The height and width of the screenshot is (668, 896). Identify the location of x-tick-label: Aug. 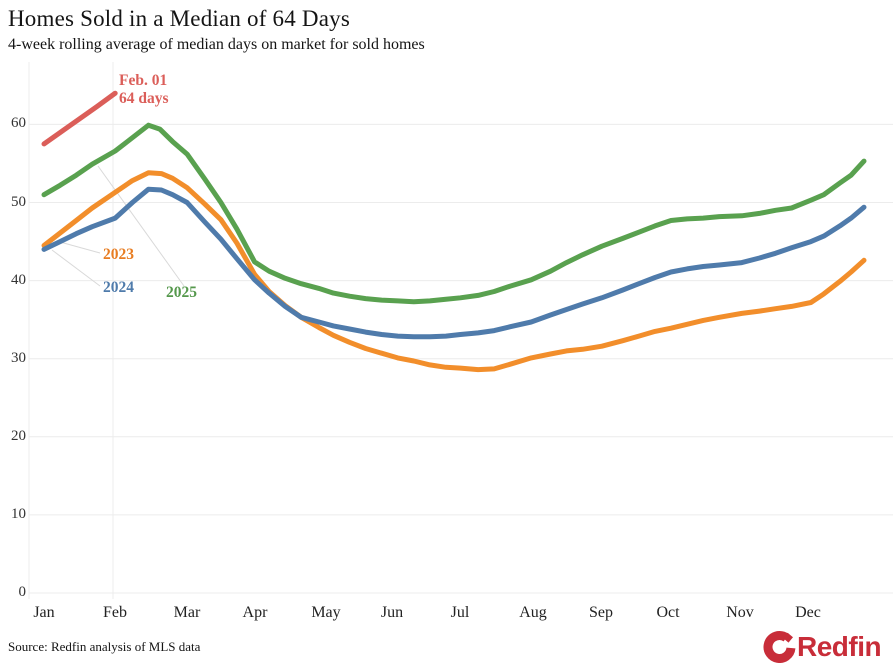
(533, 612).